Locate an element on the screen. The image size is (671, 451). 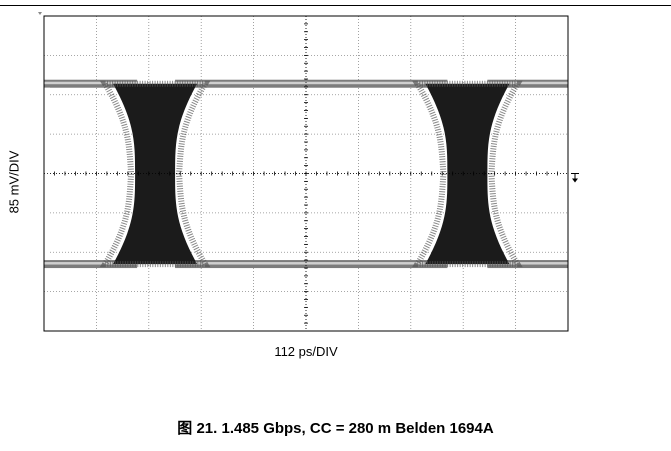
ground-marker-arrow-icon is located at coordinates (575, 180).